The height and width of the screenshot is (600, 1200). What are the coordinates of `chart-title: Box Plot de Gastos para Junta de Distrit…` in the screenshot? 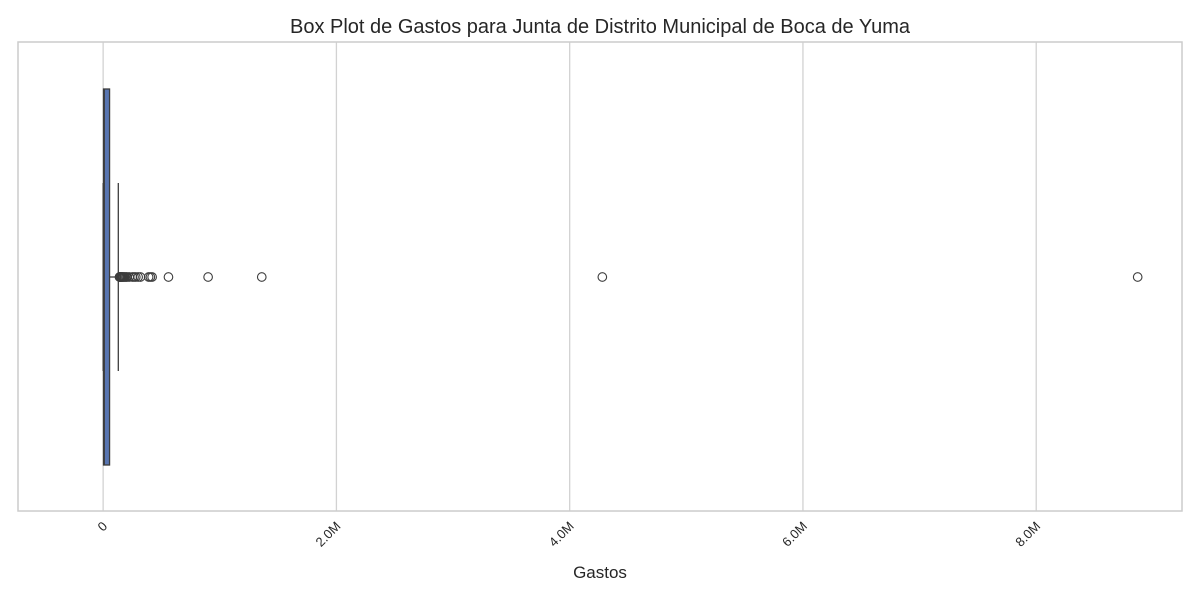 It's located at (600, 27).